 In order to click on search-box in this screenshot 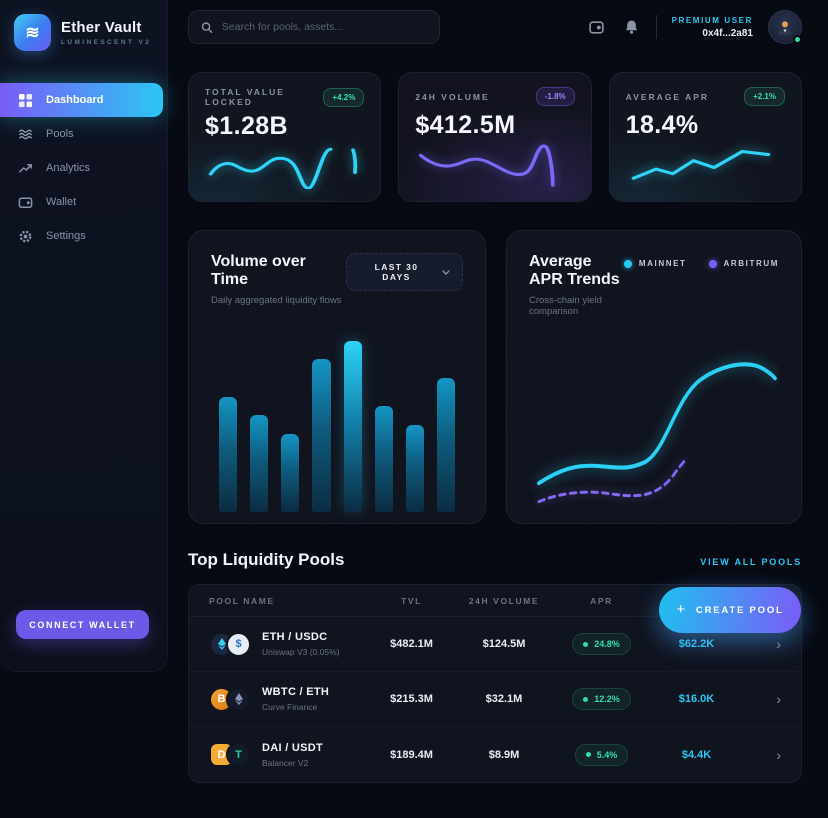, I will do `click(314, 27)`.